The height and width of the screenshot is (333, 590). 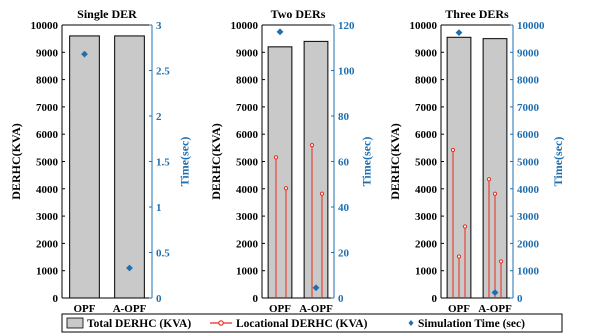 I want to click on right-tick-label: 8000, so click(x=528, y=81).